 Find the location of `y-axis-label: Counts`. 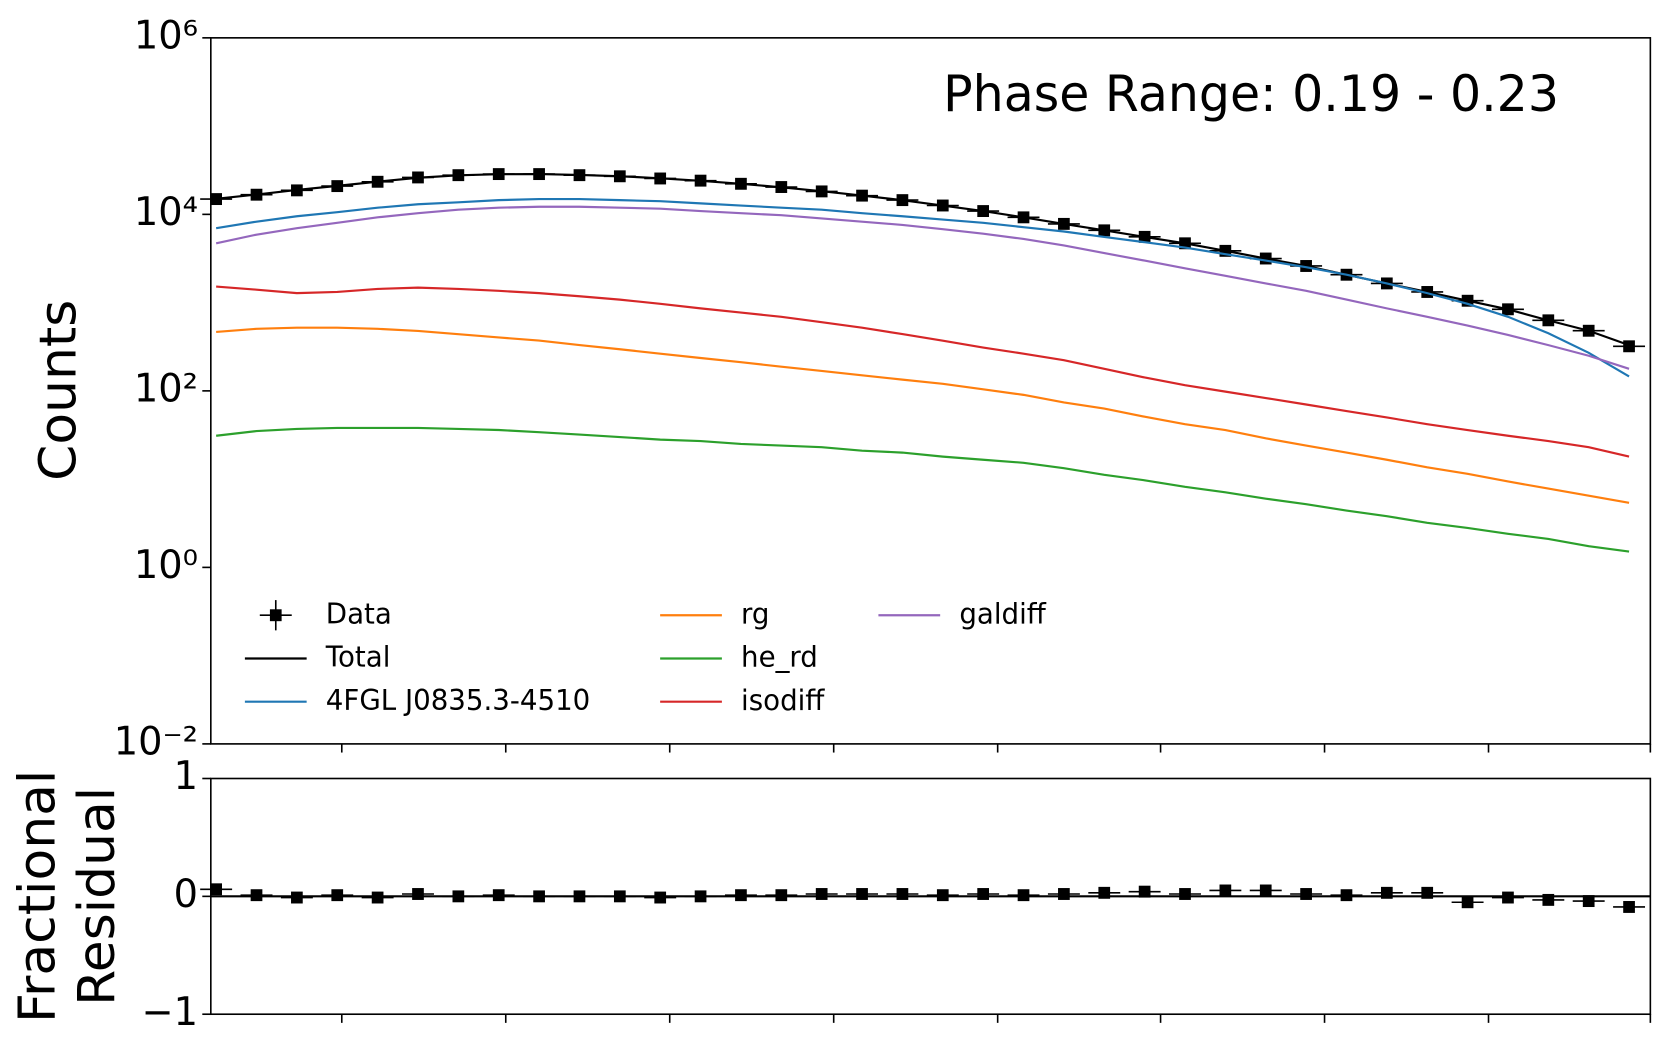

y-axis-label: Counts is located at coordinates (59, 390).